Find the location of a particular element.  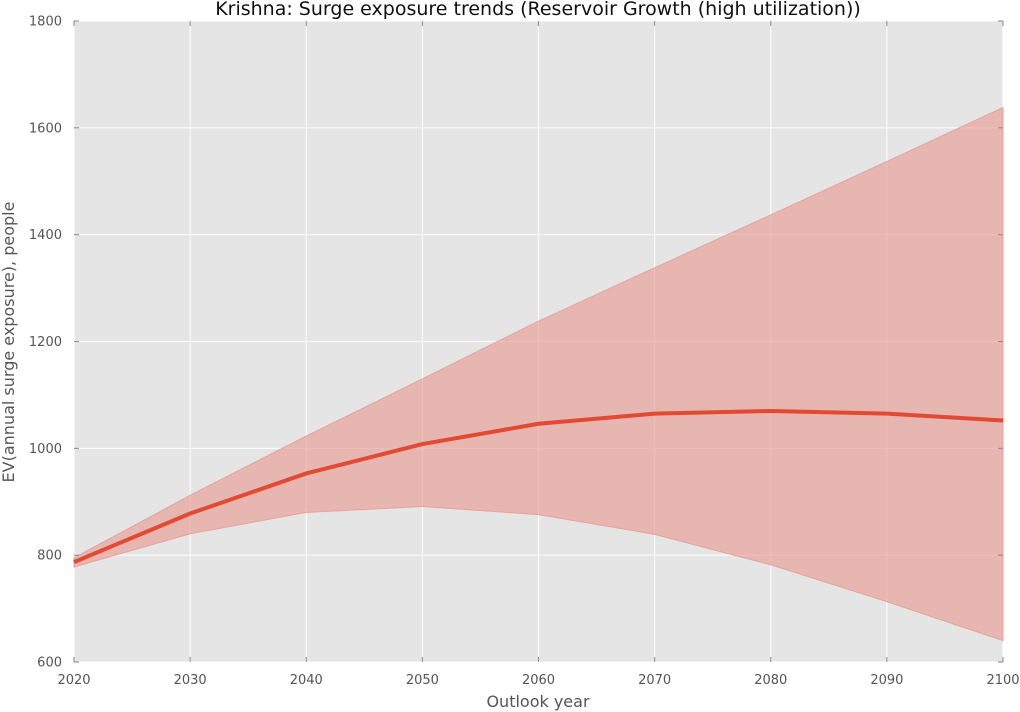

x-tick-label: 2080 is located at coordinates (770, 680).